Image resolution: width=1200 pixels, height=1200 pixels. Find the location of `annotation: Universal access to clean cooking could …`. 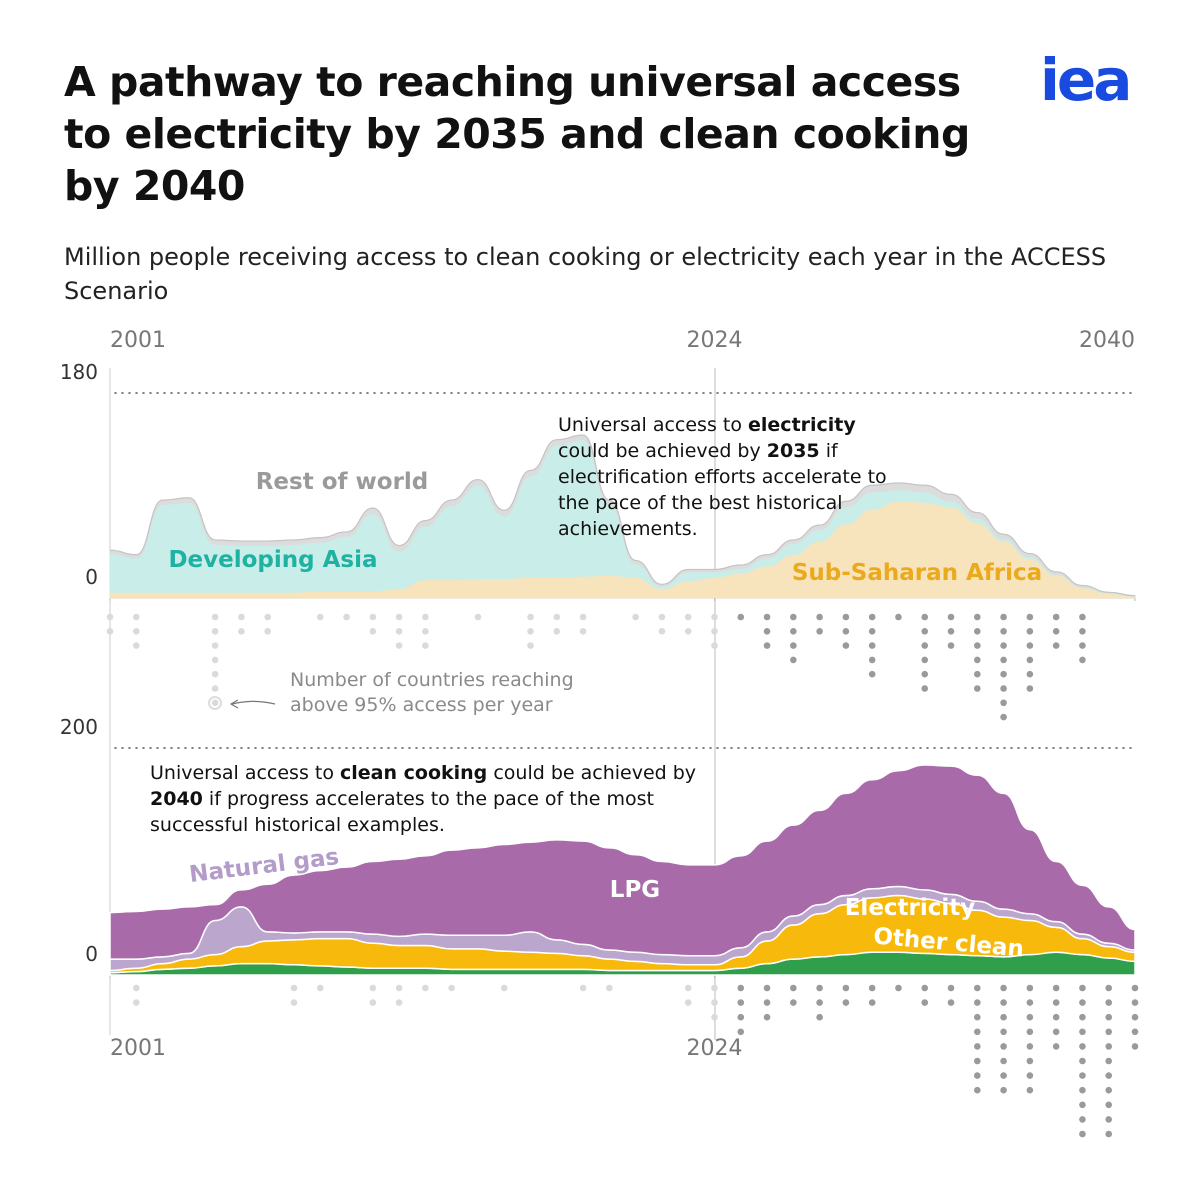

annotation: Universal access to clean cooking could … is located at coordinates (430, 799).